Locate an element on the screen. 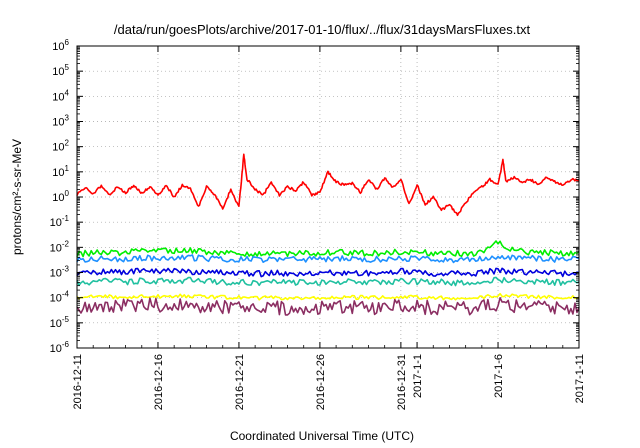 The image size is (640, 448). x-tick-label: 2016-12-16 is located at coordinates (159, 382).